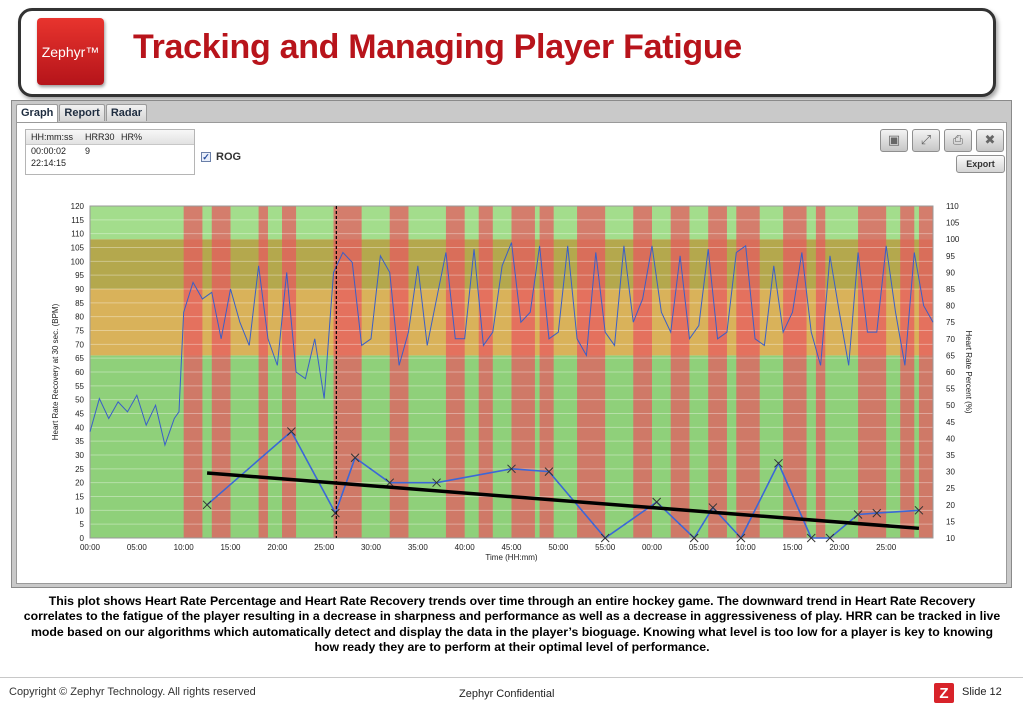 The width and height of the screenshot is (1023, 708). What do you see at coordinates (221, 157) in the screenshot?
I see `rog-toggle: ✓ ROG` at bounding box center [221, 157].